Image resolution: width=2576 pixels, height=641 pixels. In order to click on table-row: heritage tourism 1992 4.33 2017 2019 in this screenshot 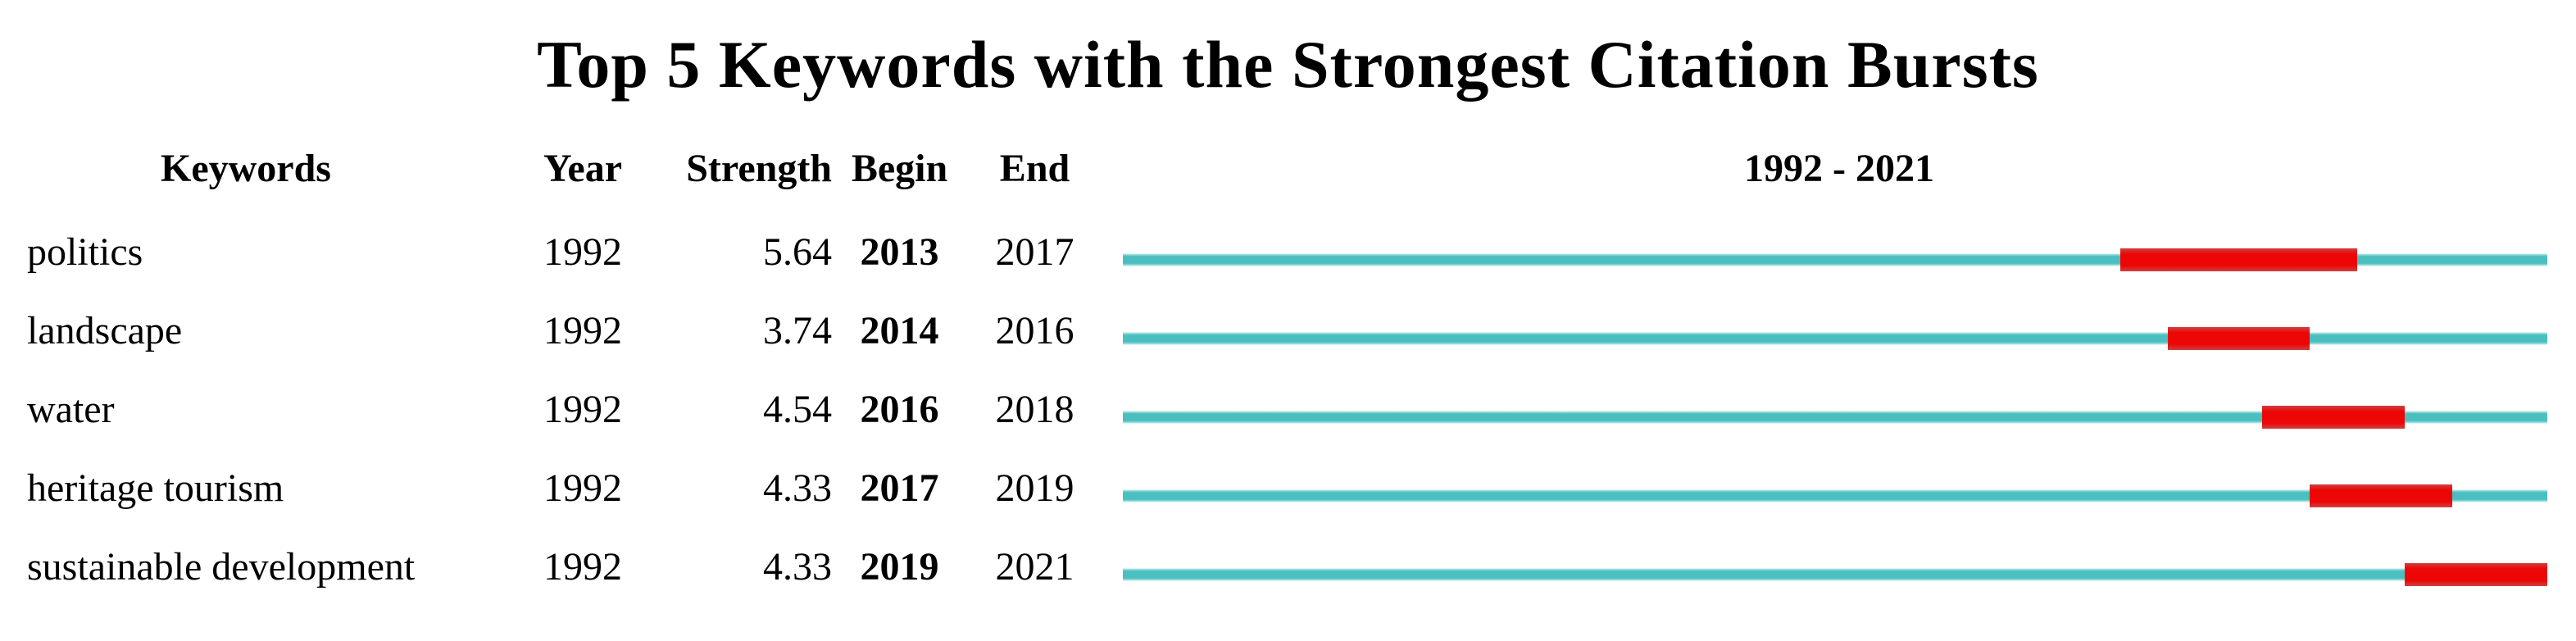, I will do `click(1288, 496)`.